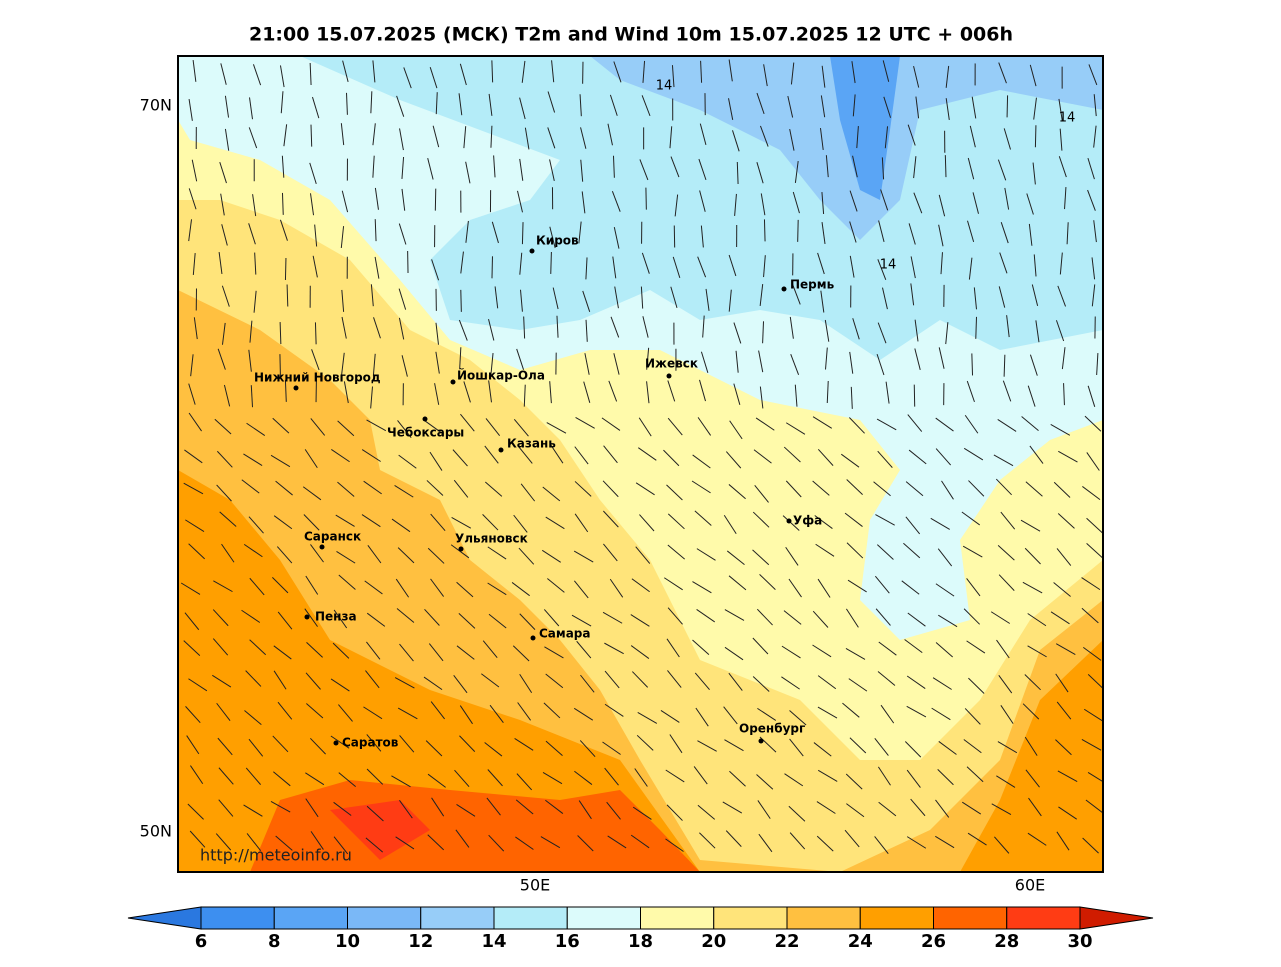 The image size is (1281, 967). What do you see at coordinates (565, 634) in the screenshot?
I see `city-label: Самара` at bounding box center [565, 634].